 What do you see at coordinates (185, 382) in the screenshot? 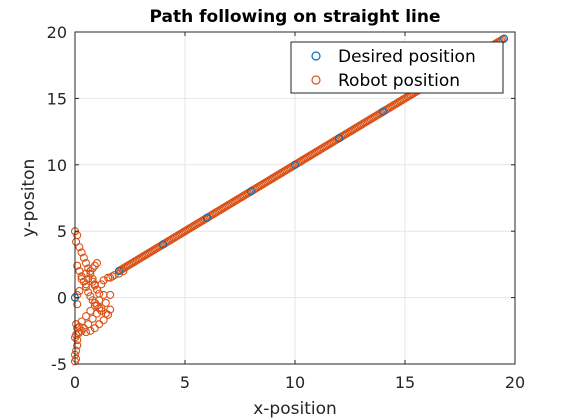
I see `x-tick-label: 5` at bounding box center [185, 382].